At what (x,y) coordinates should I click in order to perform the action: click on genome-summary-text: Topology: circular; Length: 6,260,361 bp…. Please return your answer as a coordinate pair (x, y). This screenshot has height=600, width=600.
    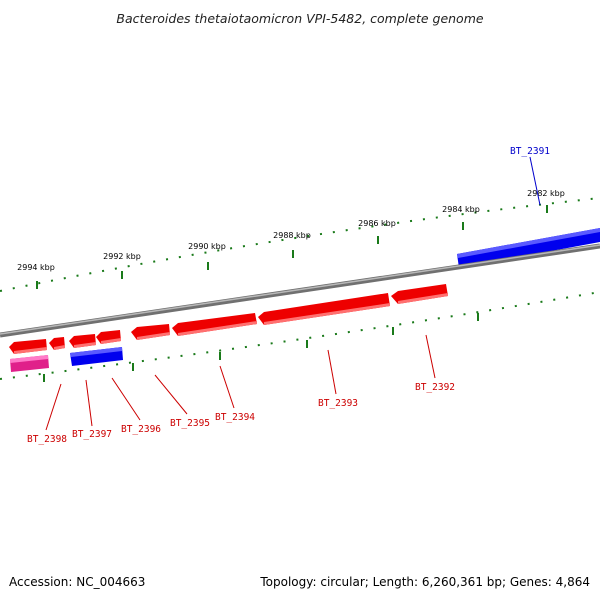
    Looking at the image, I should click on (424, 582).